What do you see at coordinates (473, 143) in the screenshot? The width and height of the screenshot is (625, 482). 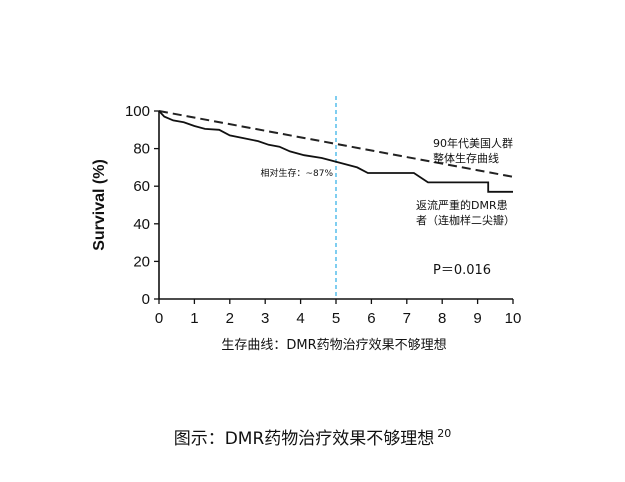 I see `dashed-series-label-line-1: 90年代美国人群` at bounding box center [473, 143].